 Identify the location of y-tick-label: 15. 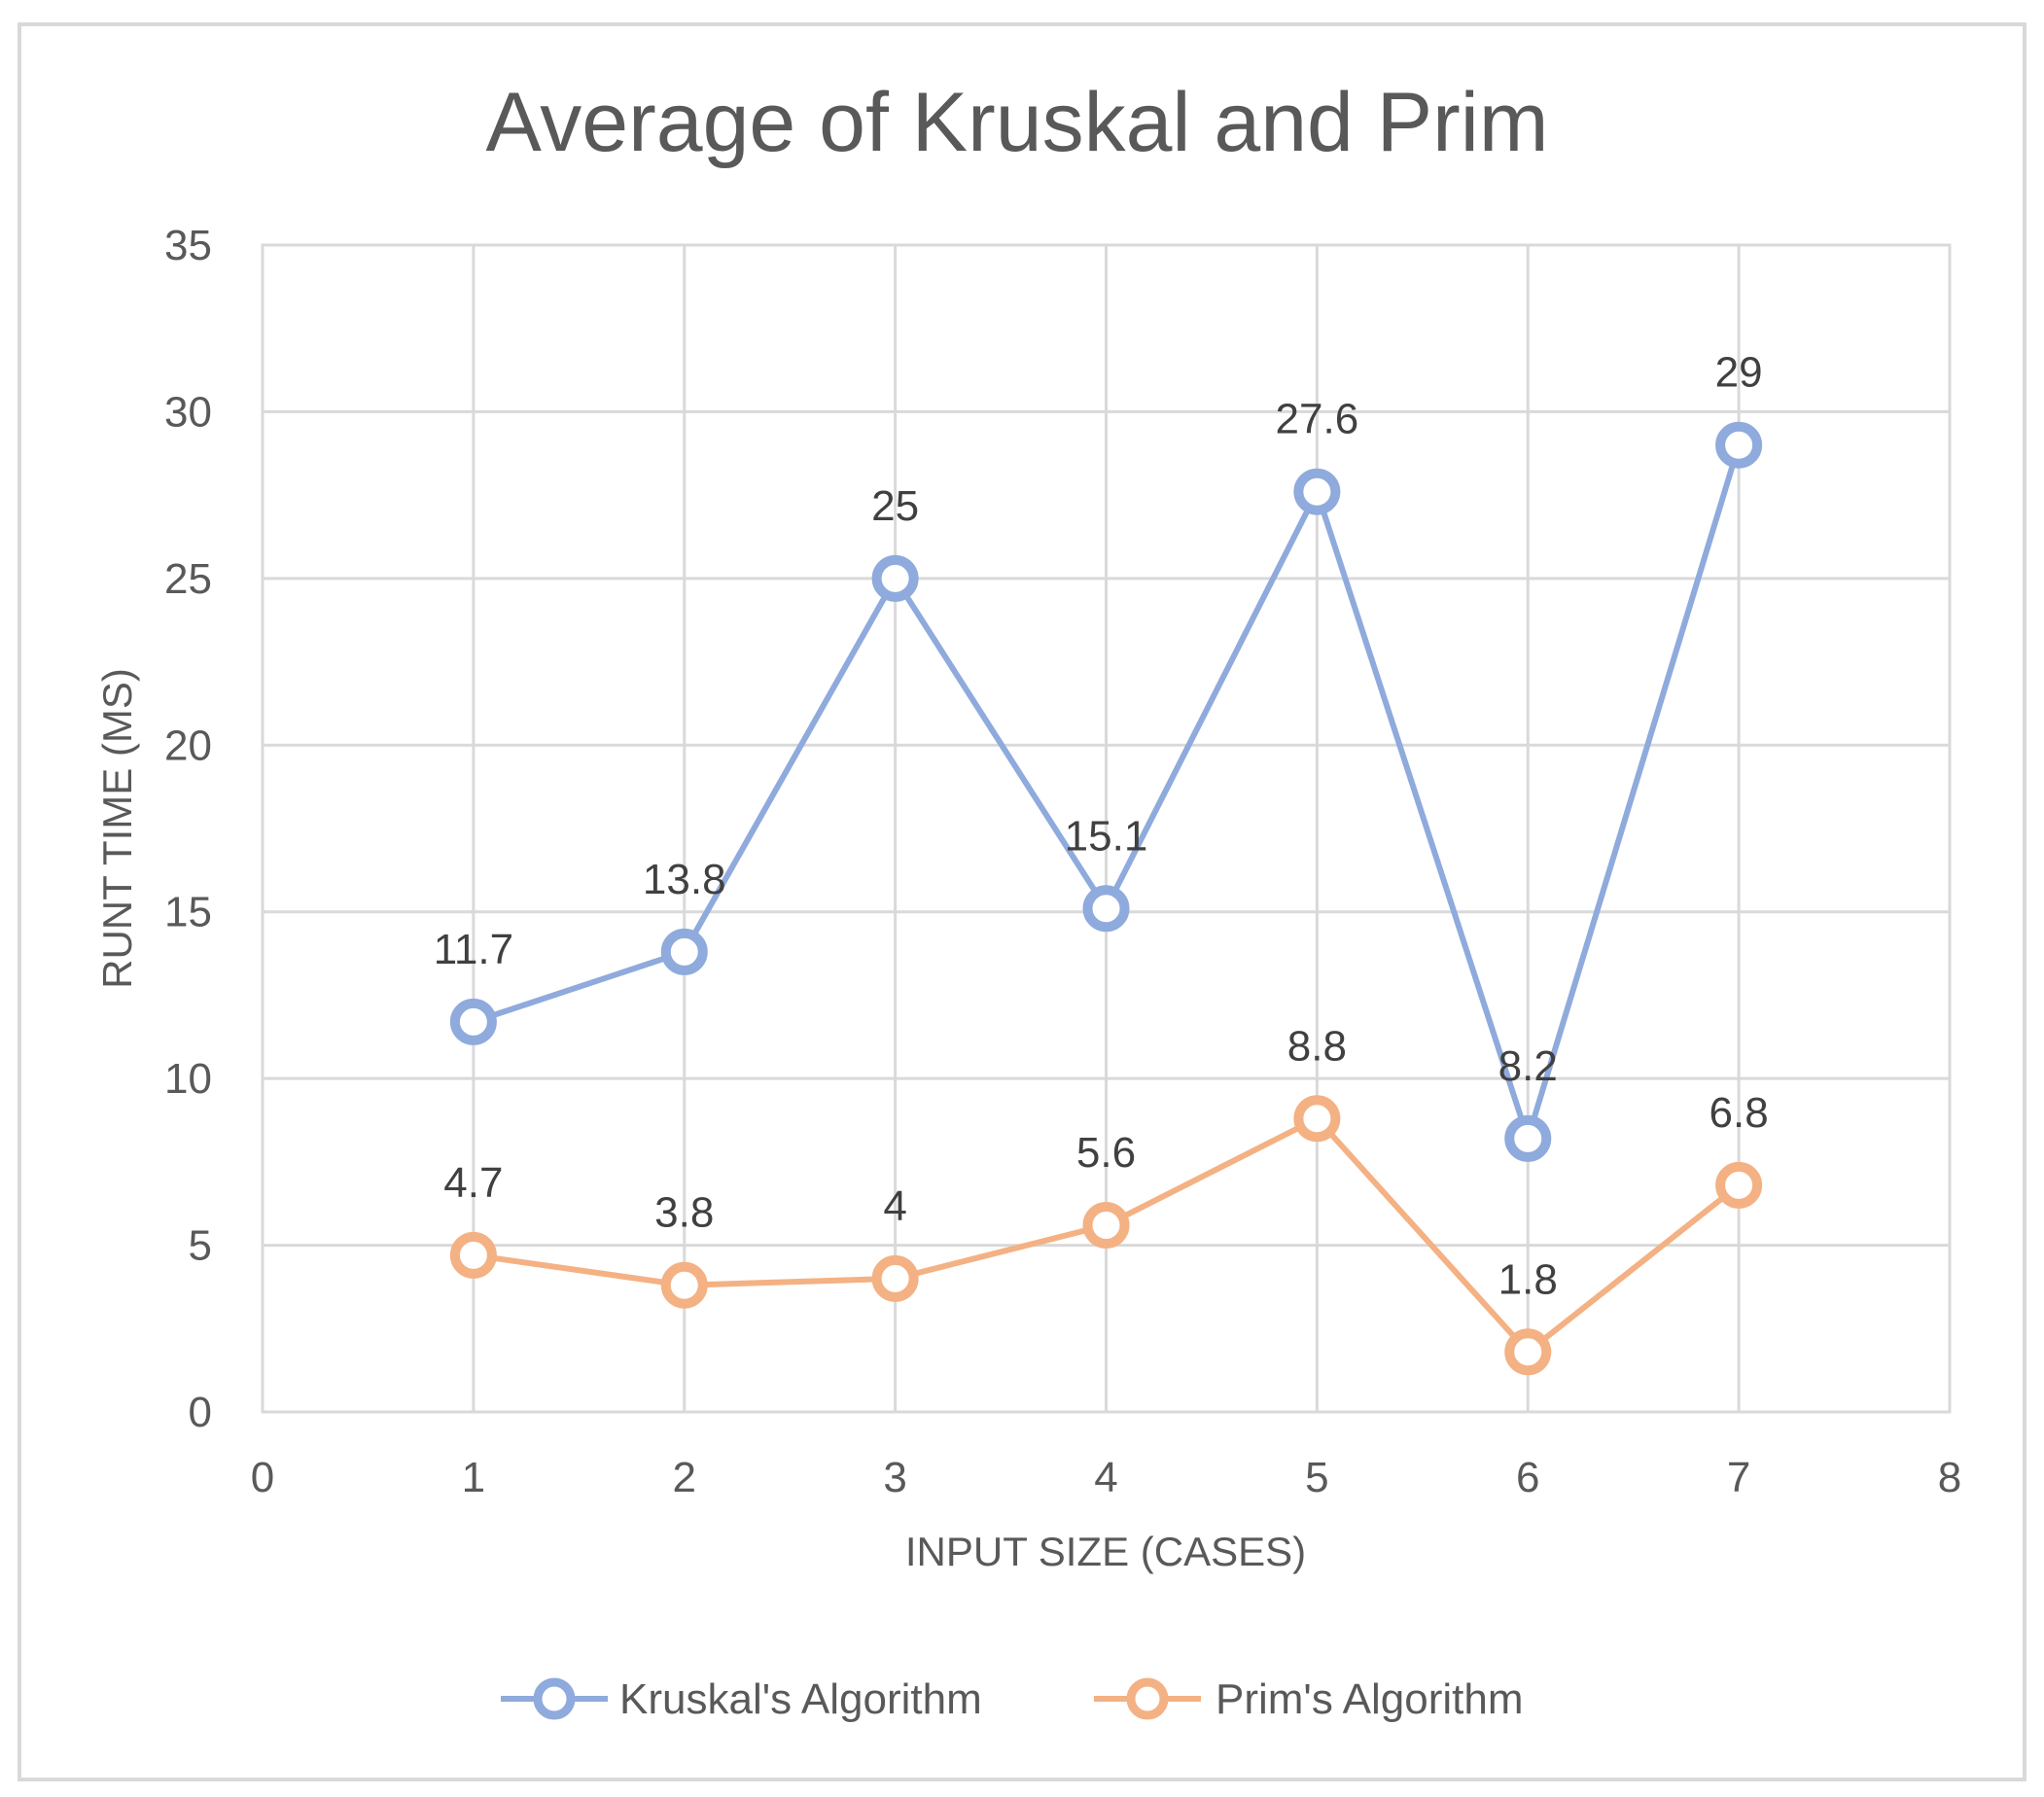
(188, 913).